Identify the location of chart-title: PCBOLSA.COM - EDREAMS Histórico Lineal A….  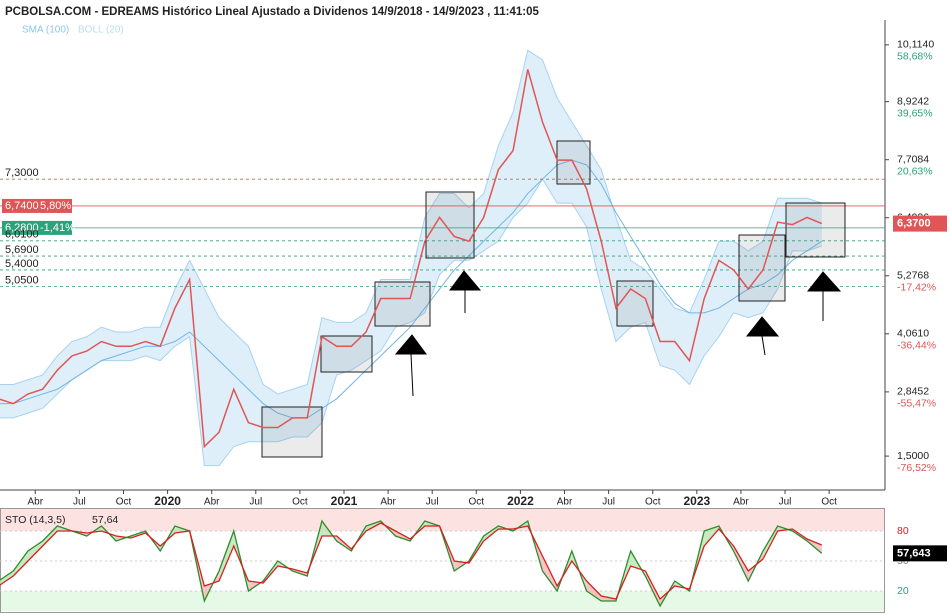
(272, 12).